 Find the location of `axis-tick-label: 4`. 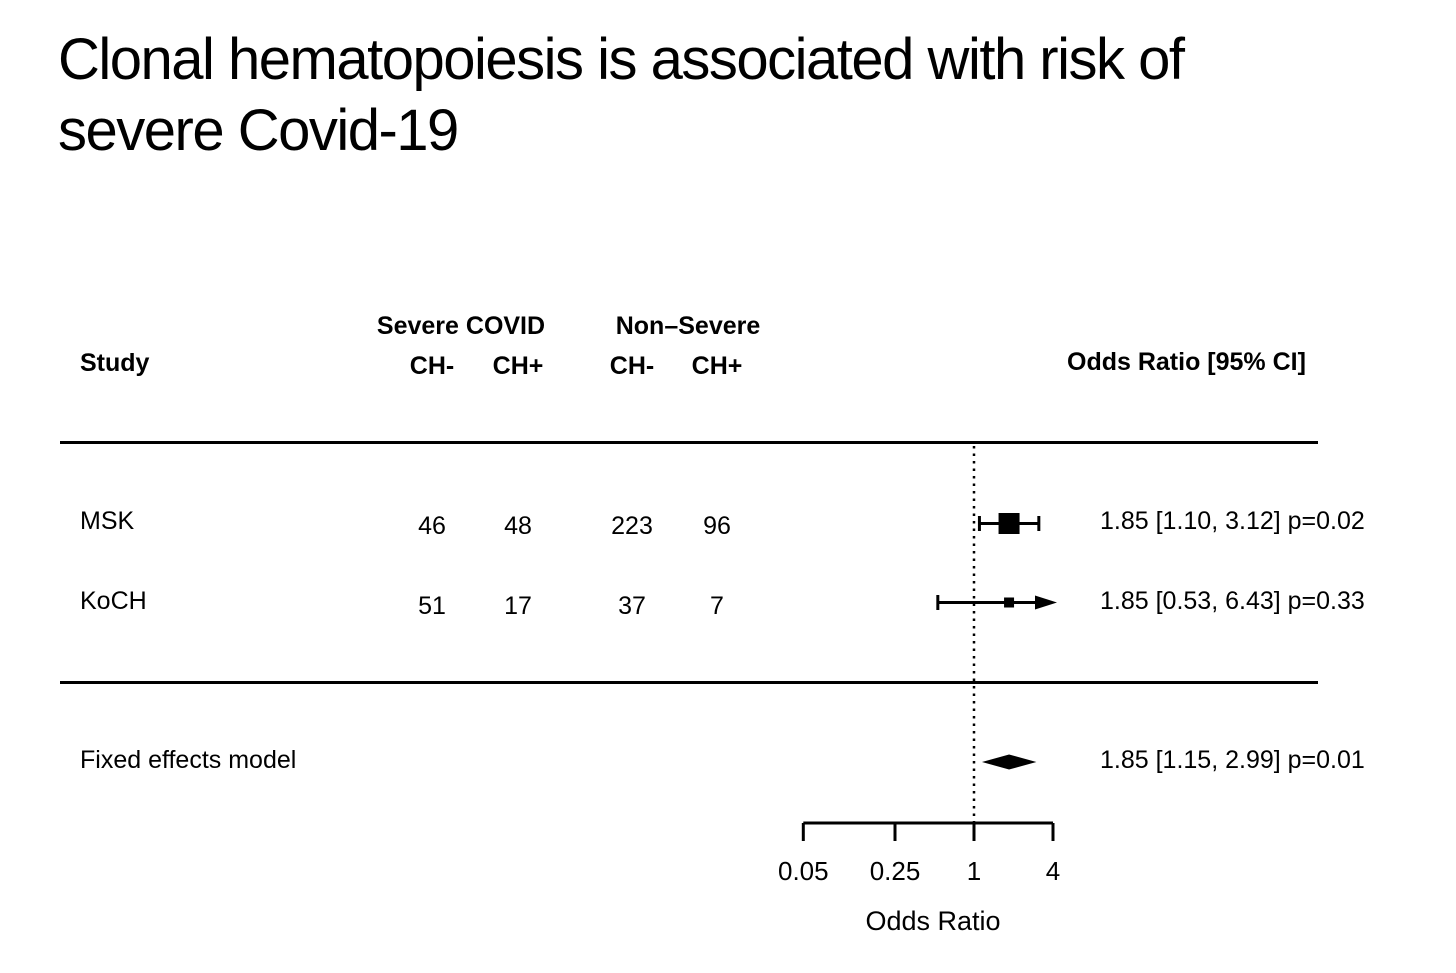

axis-tick-label: 4 is located at coordinates (1053, 871).